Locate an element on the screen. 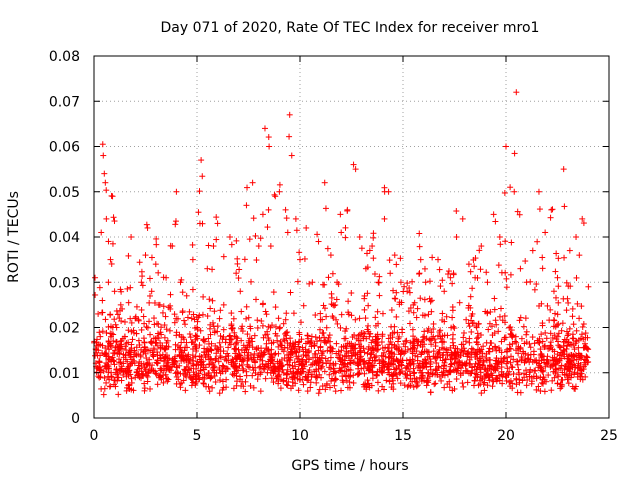 This screenshot has width=640, height=480. y-tick-label: 0.01 is located at coordinates (64, 374).